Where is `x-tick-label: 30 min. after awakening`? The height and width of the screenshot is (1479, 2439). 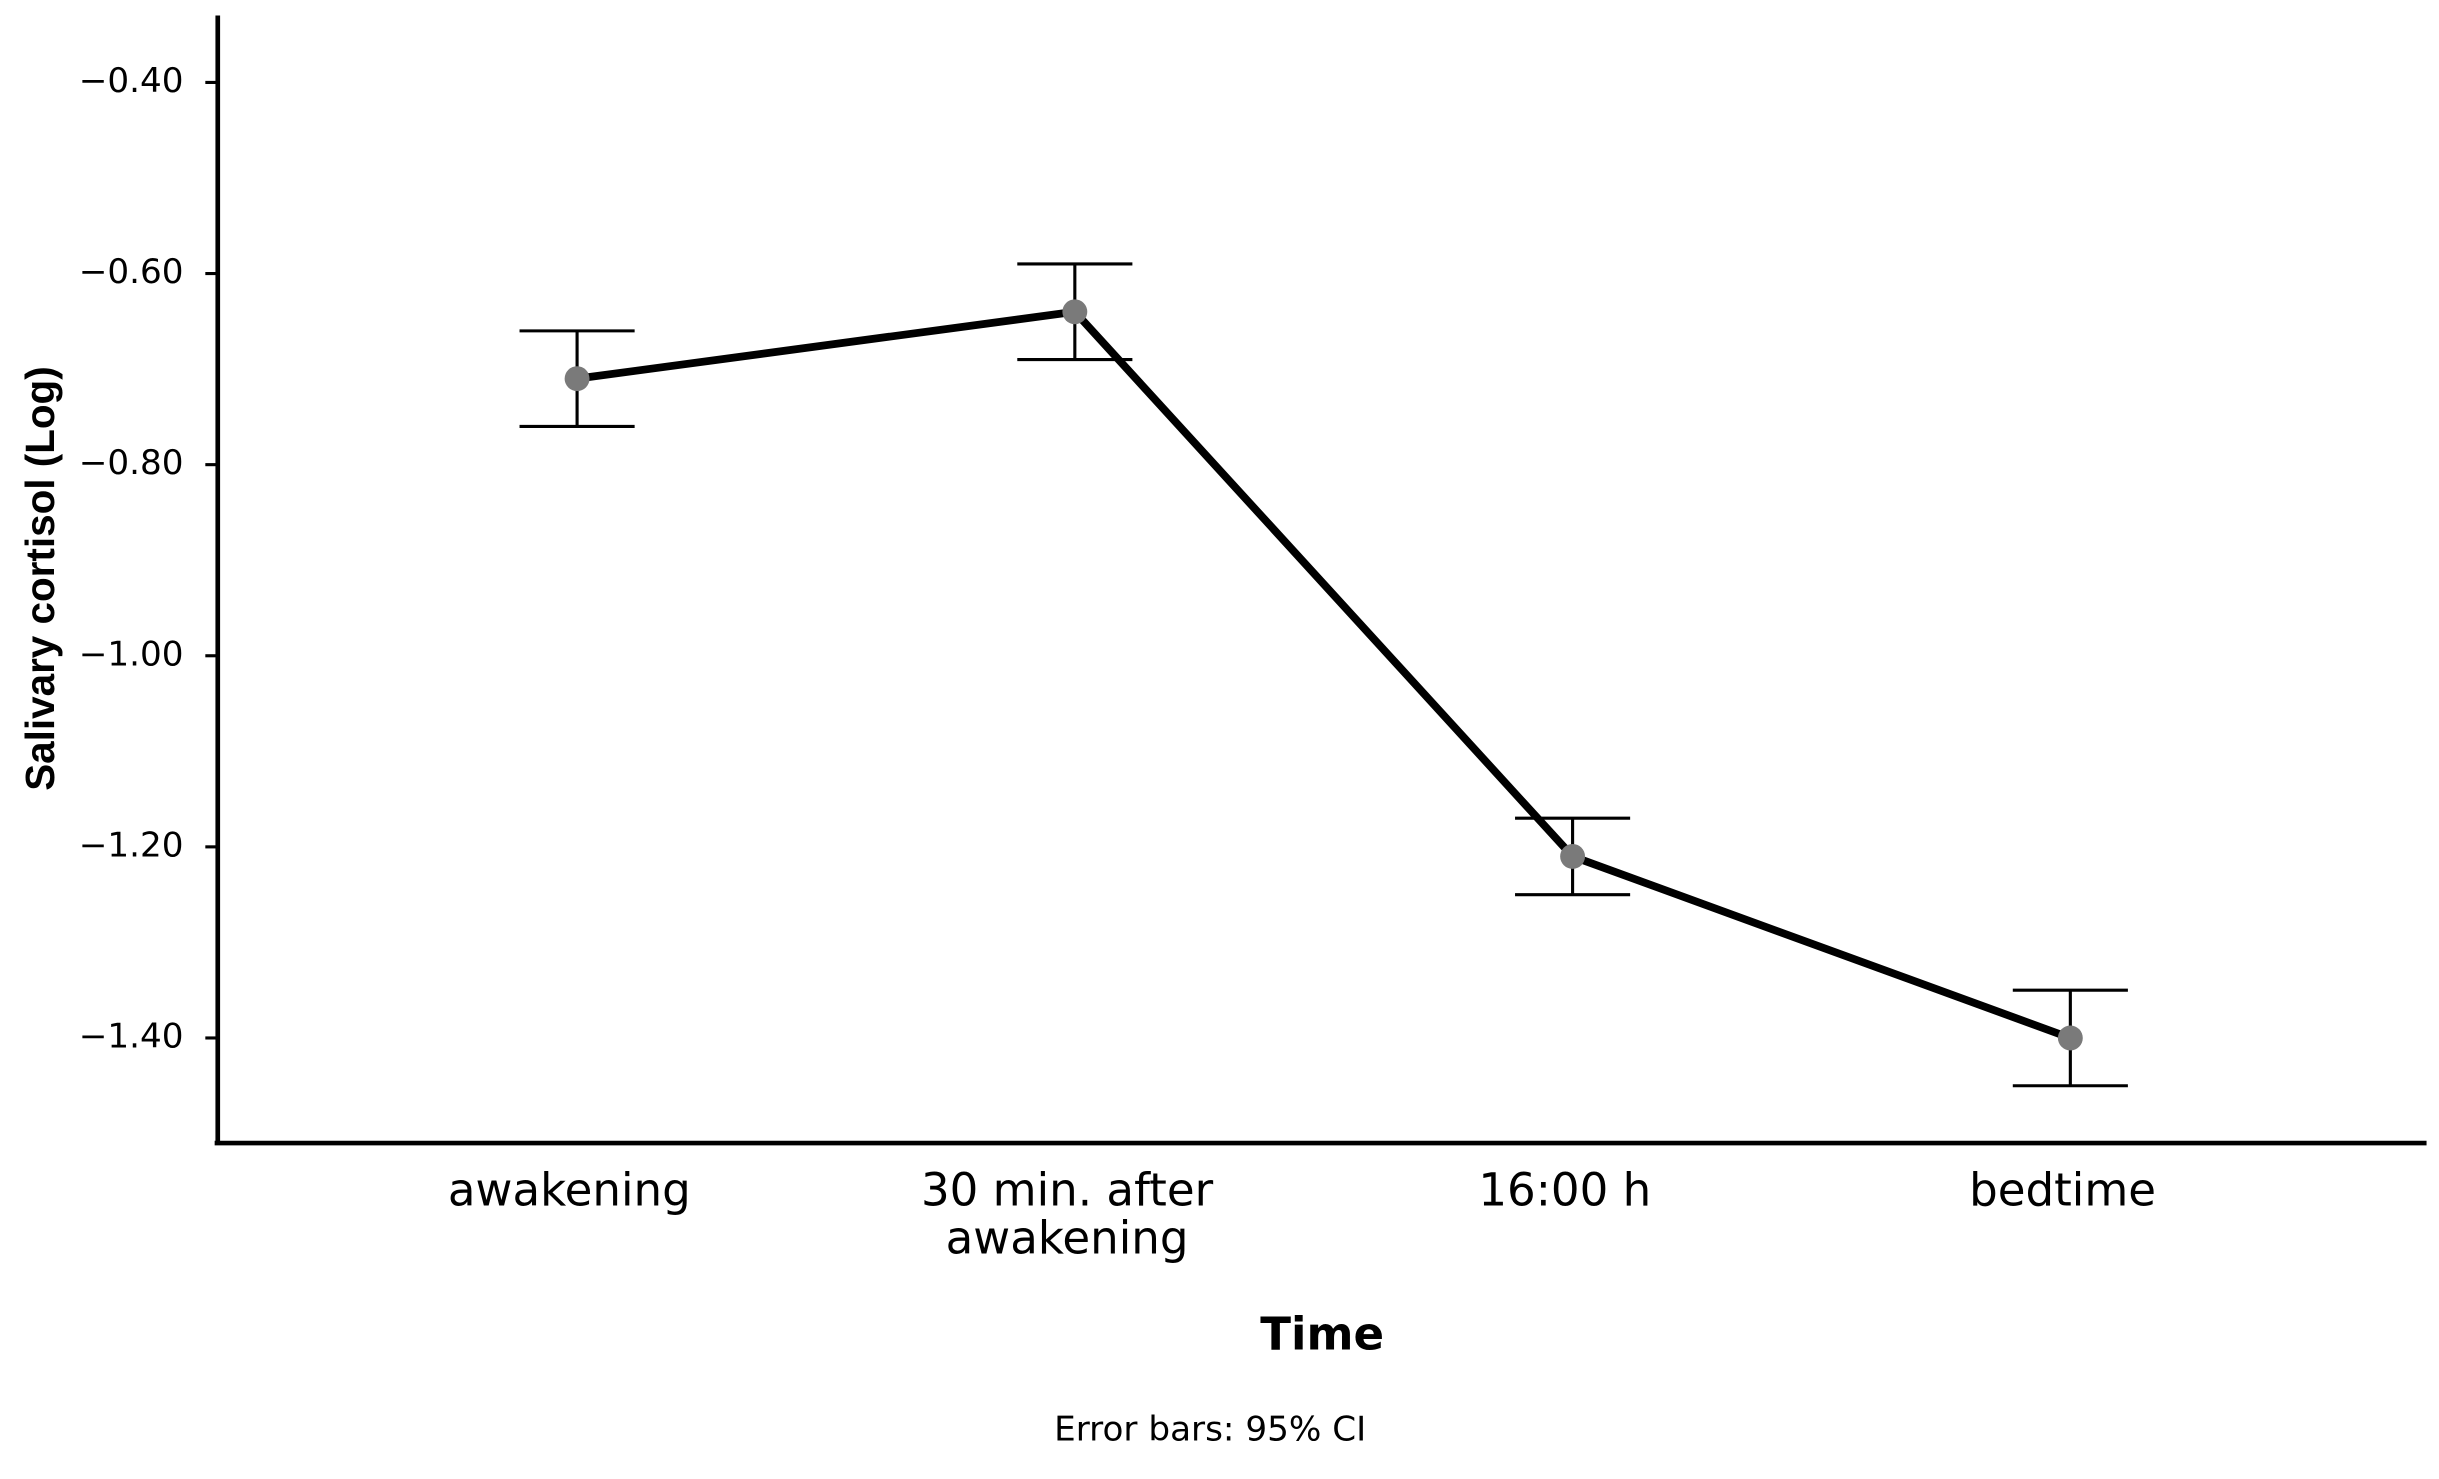 x-tick-label: 30 min. after awakening is located at coordinates (1067, 1214).